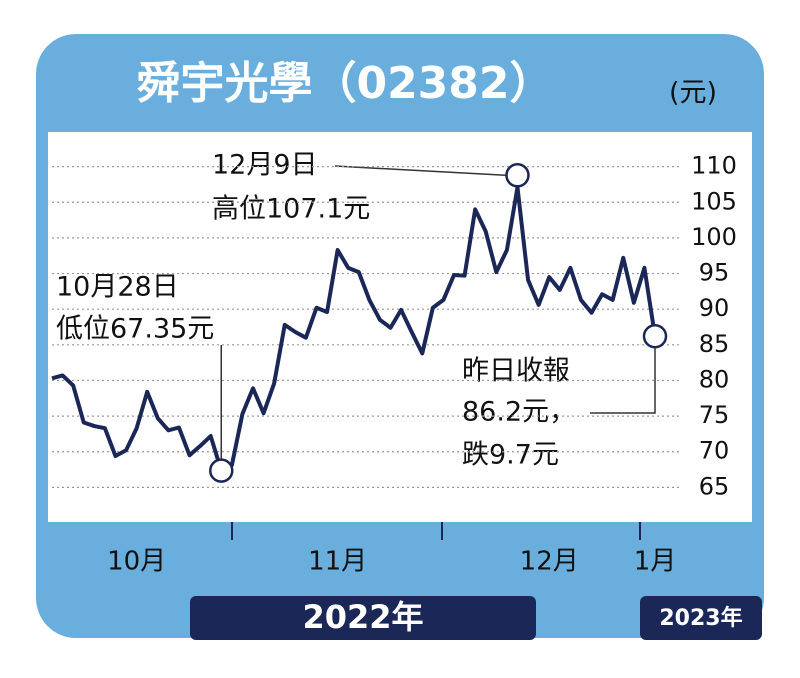 This screenshot has height=678, width=800. I want to click on year-label: 2023年, so click(700, 618).